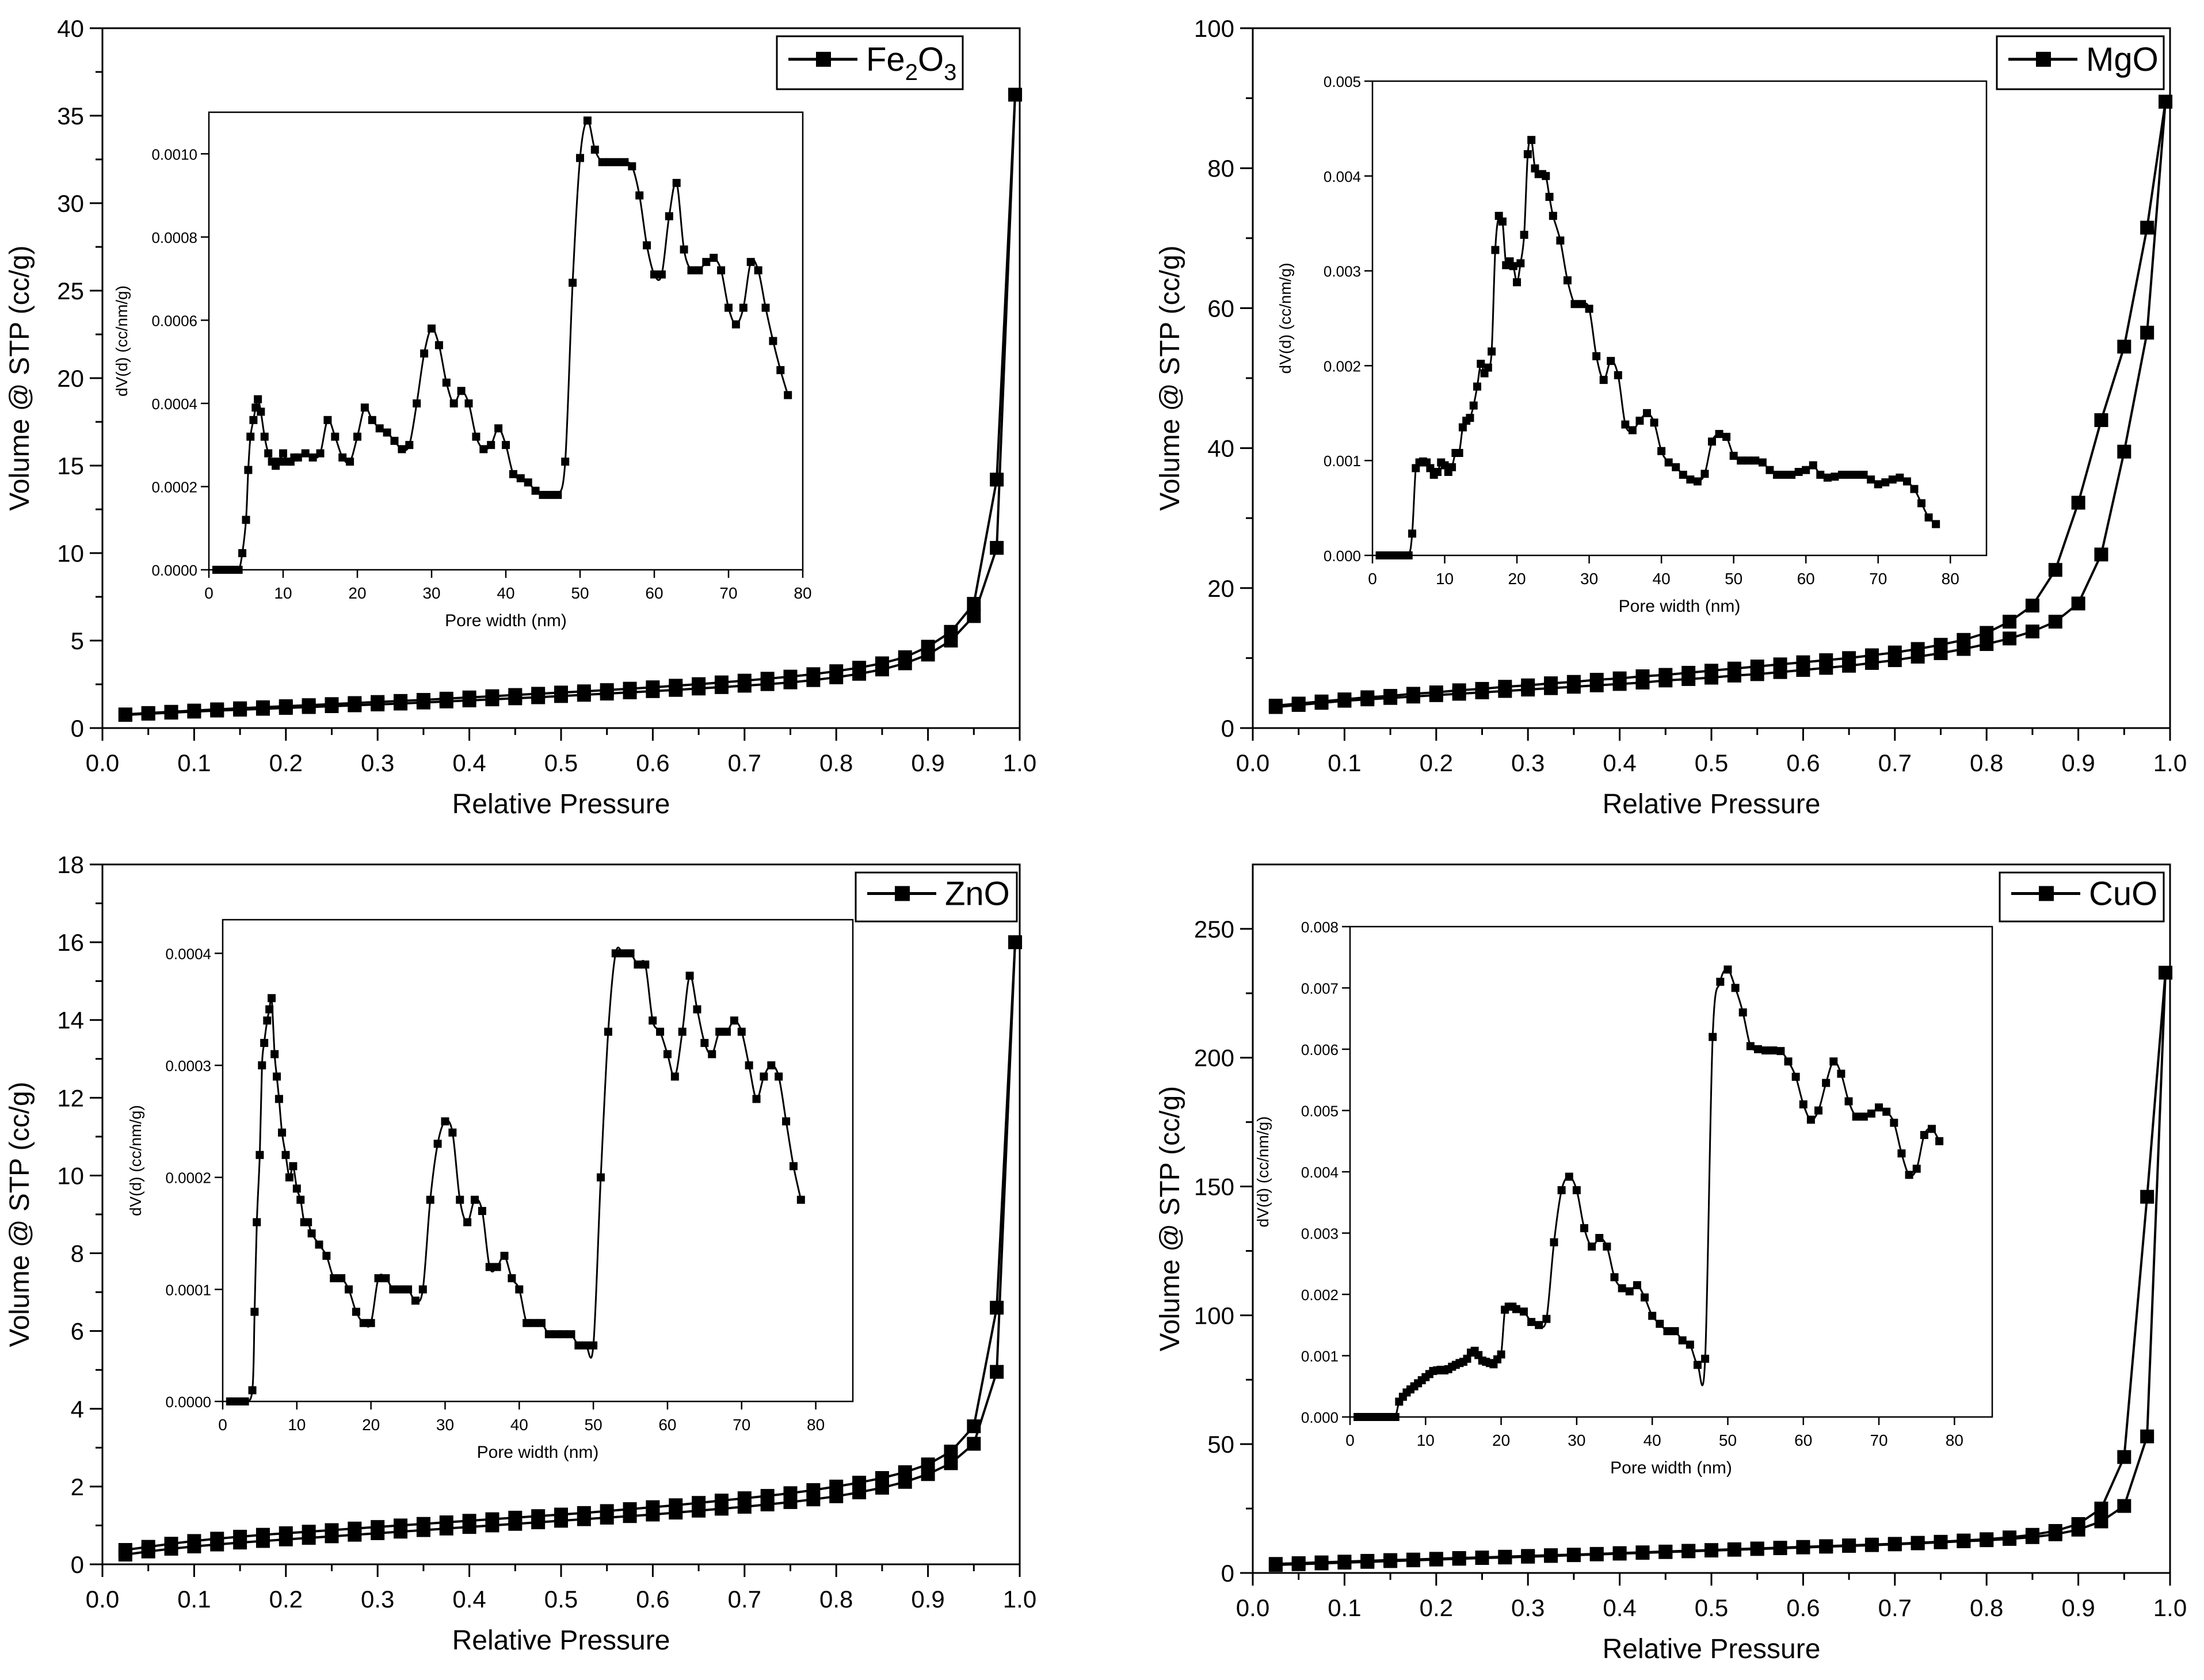  What do you see at coordinates (561, 804) in the screenshot?
I see `x-axis-label: Relative Pressure` at bounding box center [561, 804].